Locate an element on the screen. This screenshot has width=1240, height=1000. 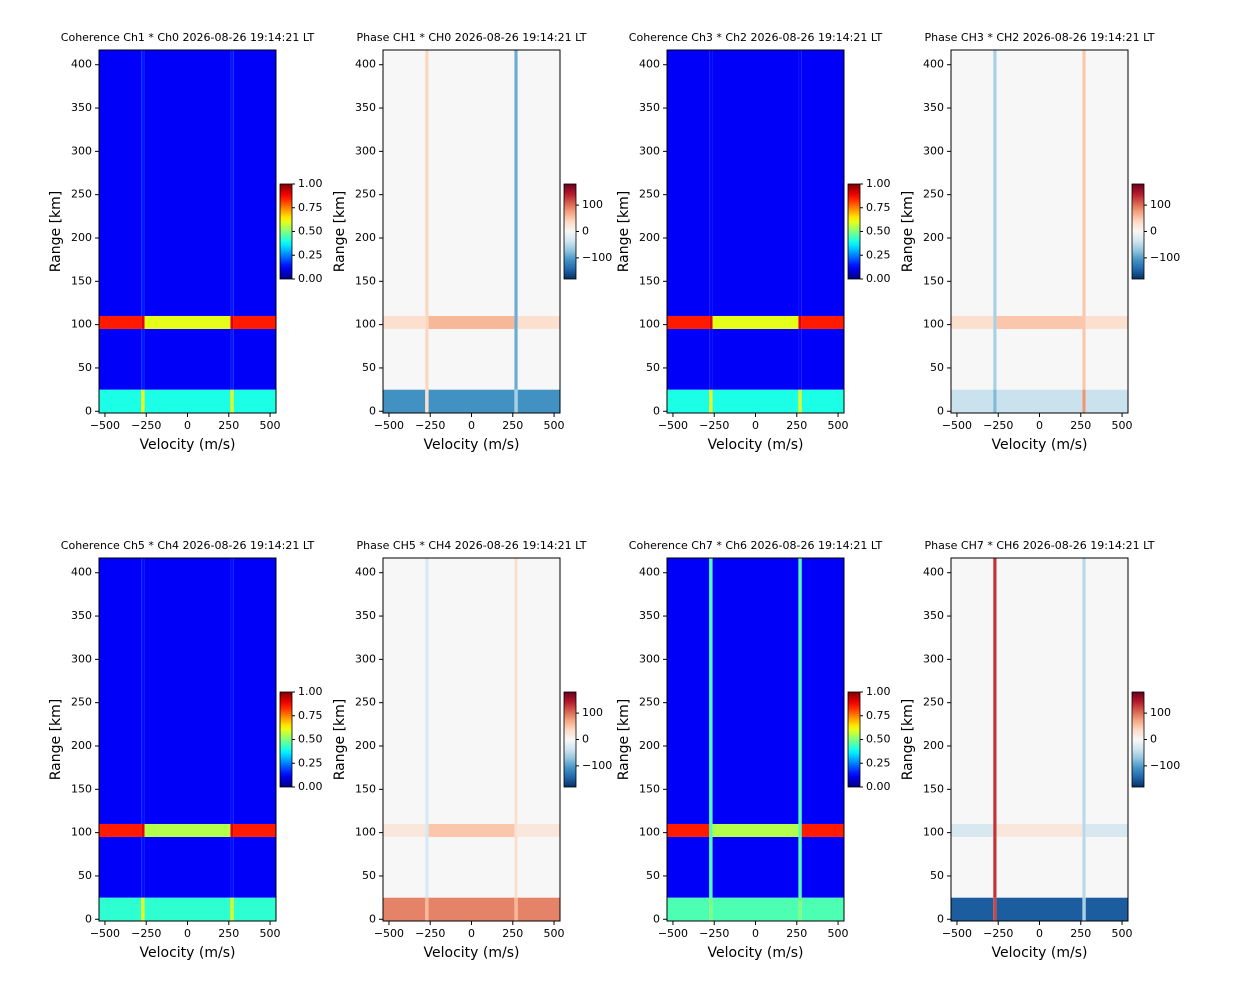
colorbar-tick-label: 0 is located at coordinates (585, 739).